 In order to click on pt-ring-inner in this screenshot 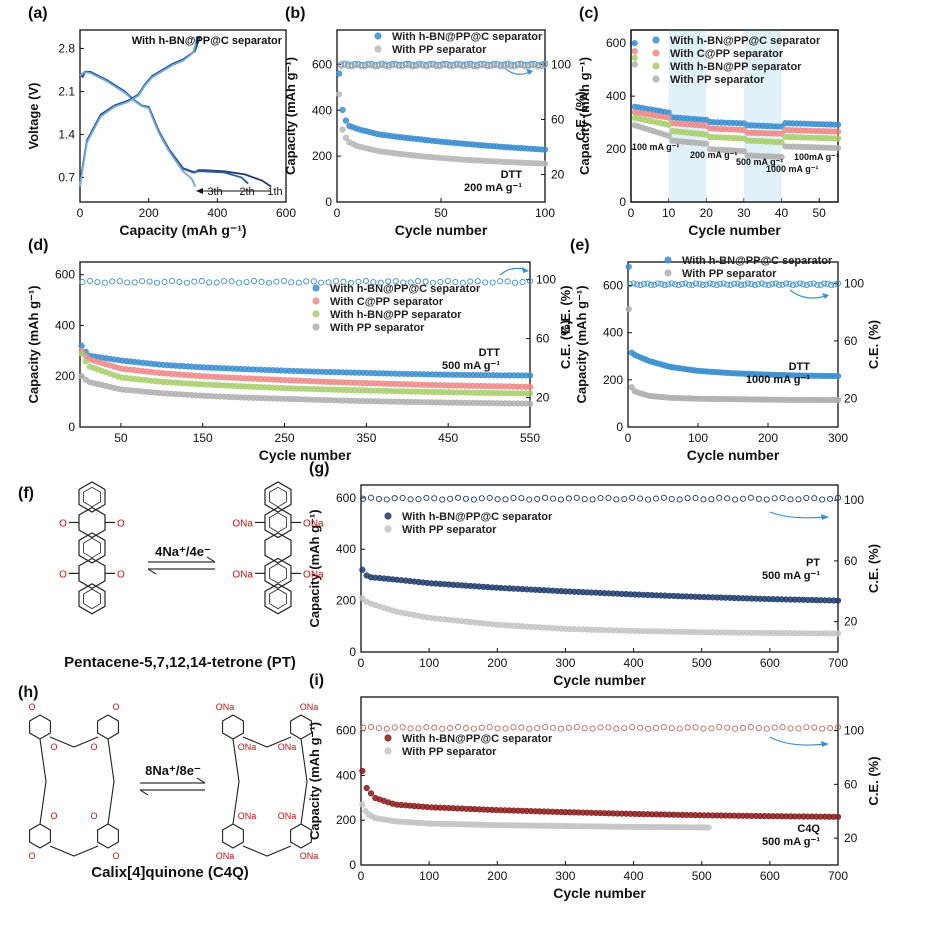, I will do `click(278, 599)`.